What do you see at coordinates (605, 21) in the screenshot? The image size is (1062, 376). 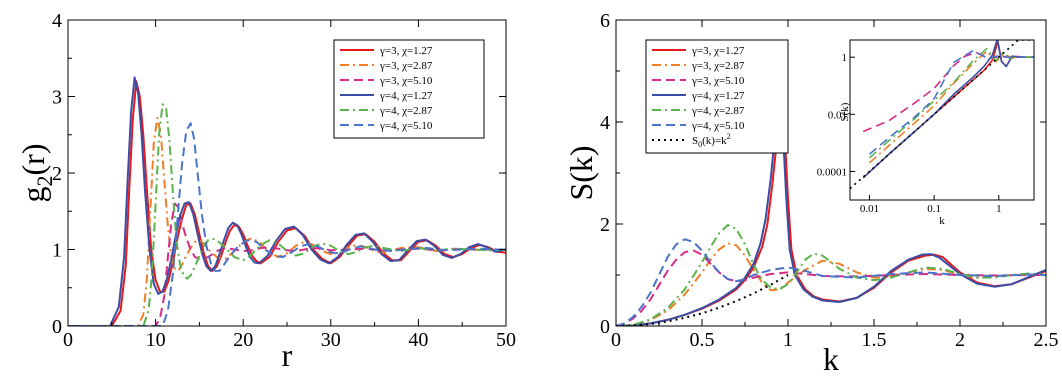 I see `sk-y-tick-label: 6` at bounding box center [605, 21].